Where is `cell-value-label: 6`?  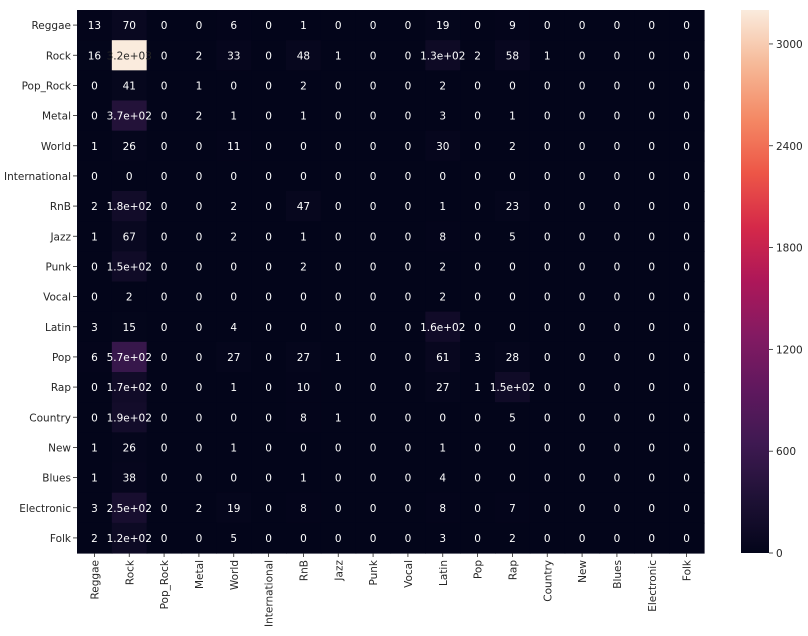 cell-value-label: 6 is located at coordinates (94, 358).